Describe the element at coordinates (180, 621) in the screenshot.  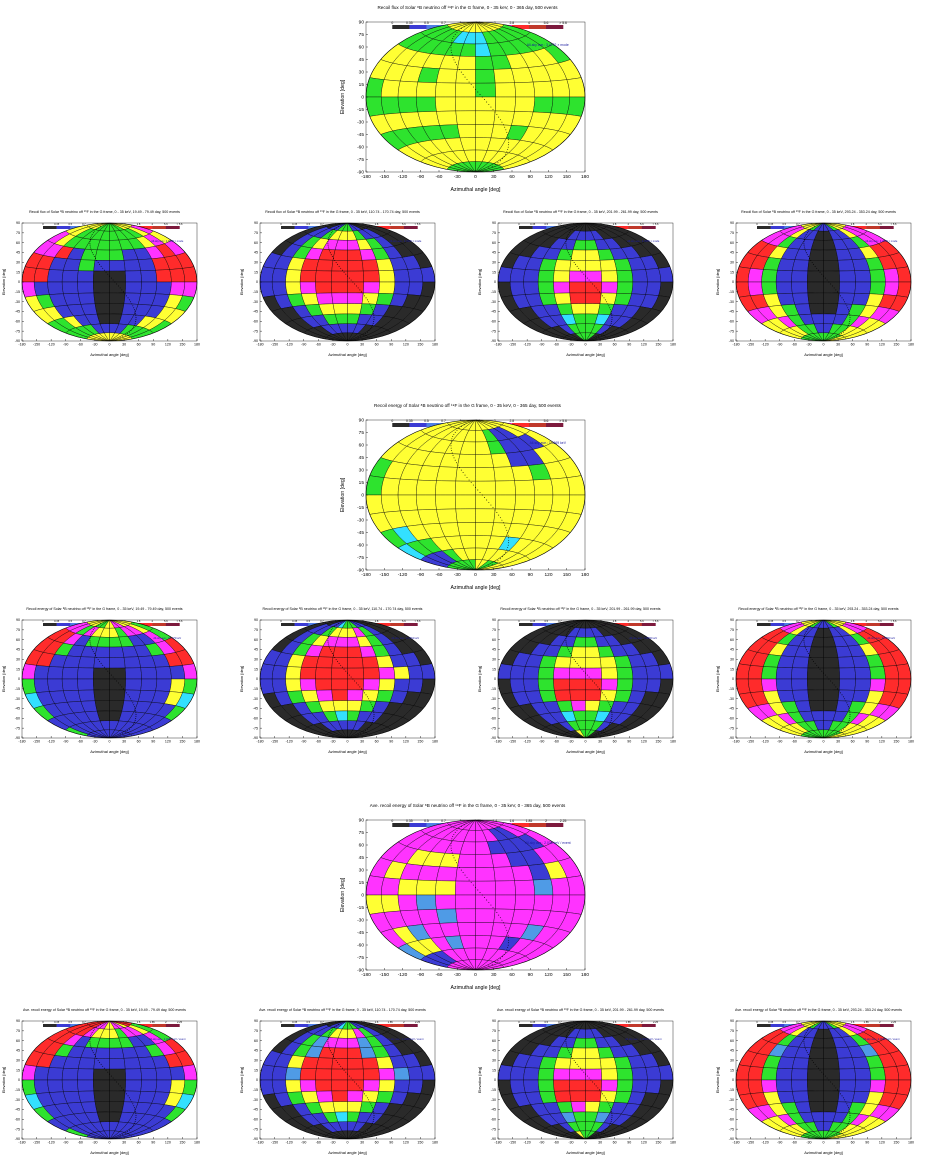
I see `scale-label: > 5.6` at that location.